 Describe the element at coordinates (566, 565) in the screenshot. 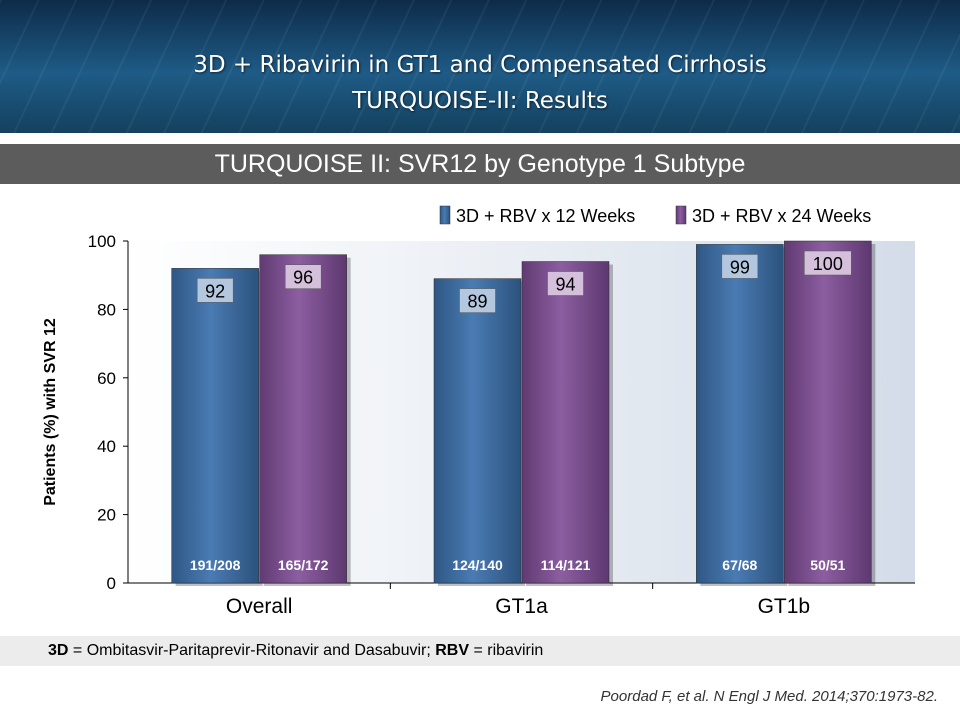

I see `sample-size-label: 114/121` at that location.